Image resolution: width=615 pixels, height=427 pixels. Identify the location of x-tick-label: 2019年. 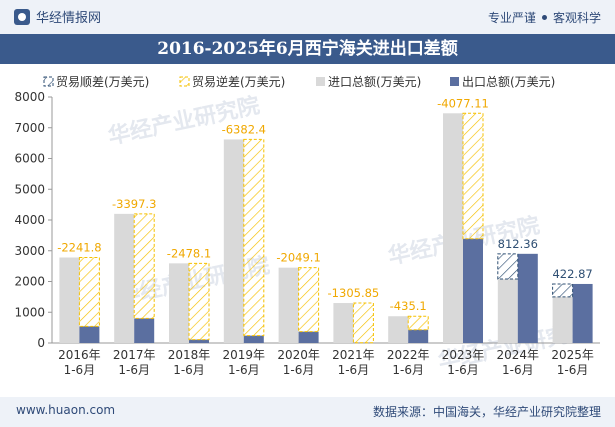
(244, 355).